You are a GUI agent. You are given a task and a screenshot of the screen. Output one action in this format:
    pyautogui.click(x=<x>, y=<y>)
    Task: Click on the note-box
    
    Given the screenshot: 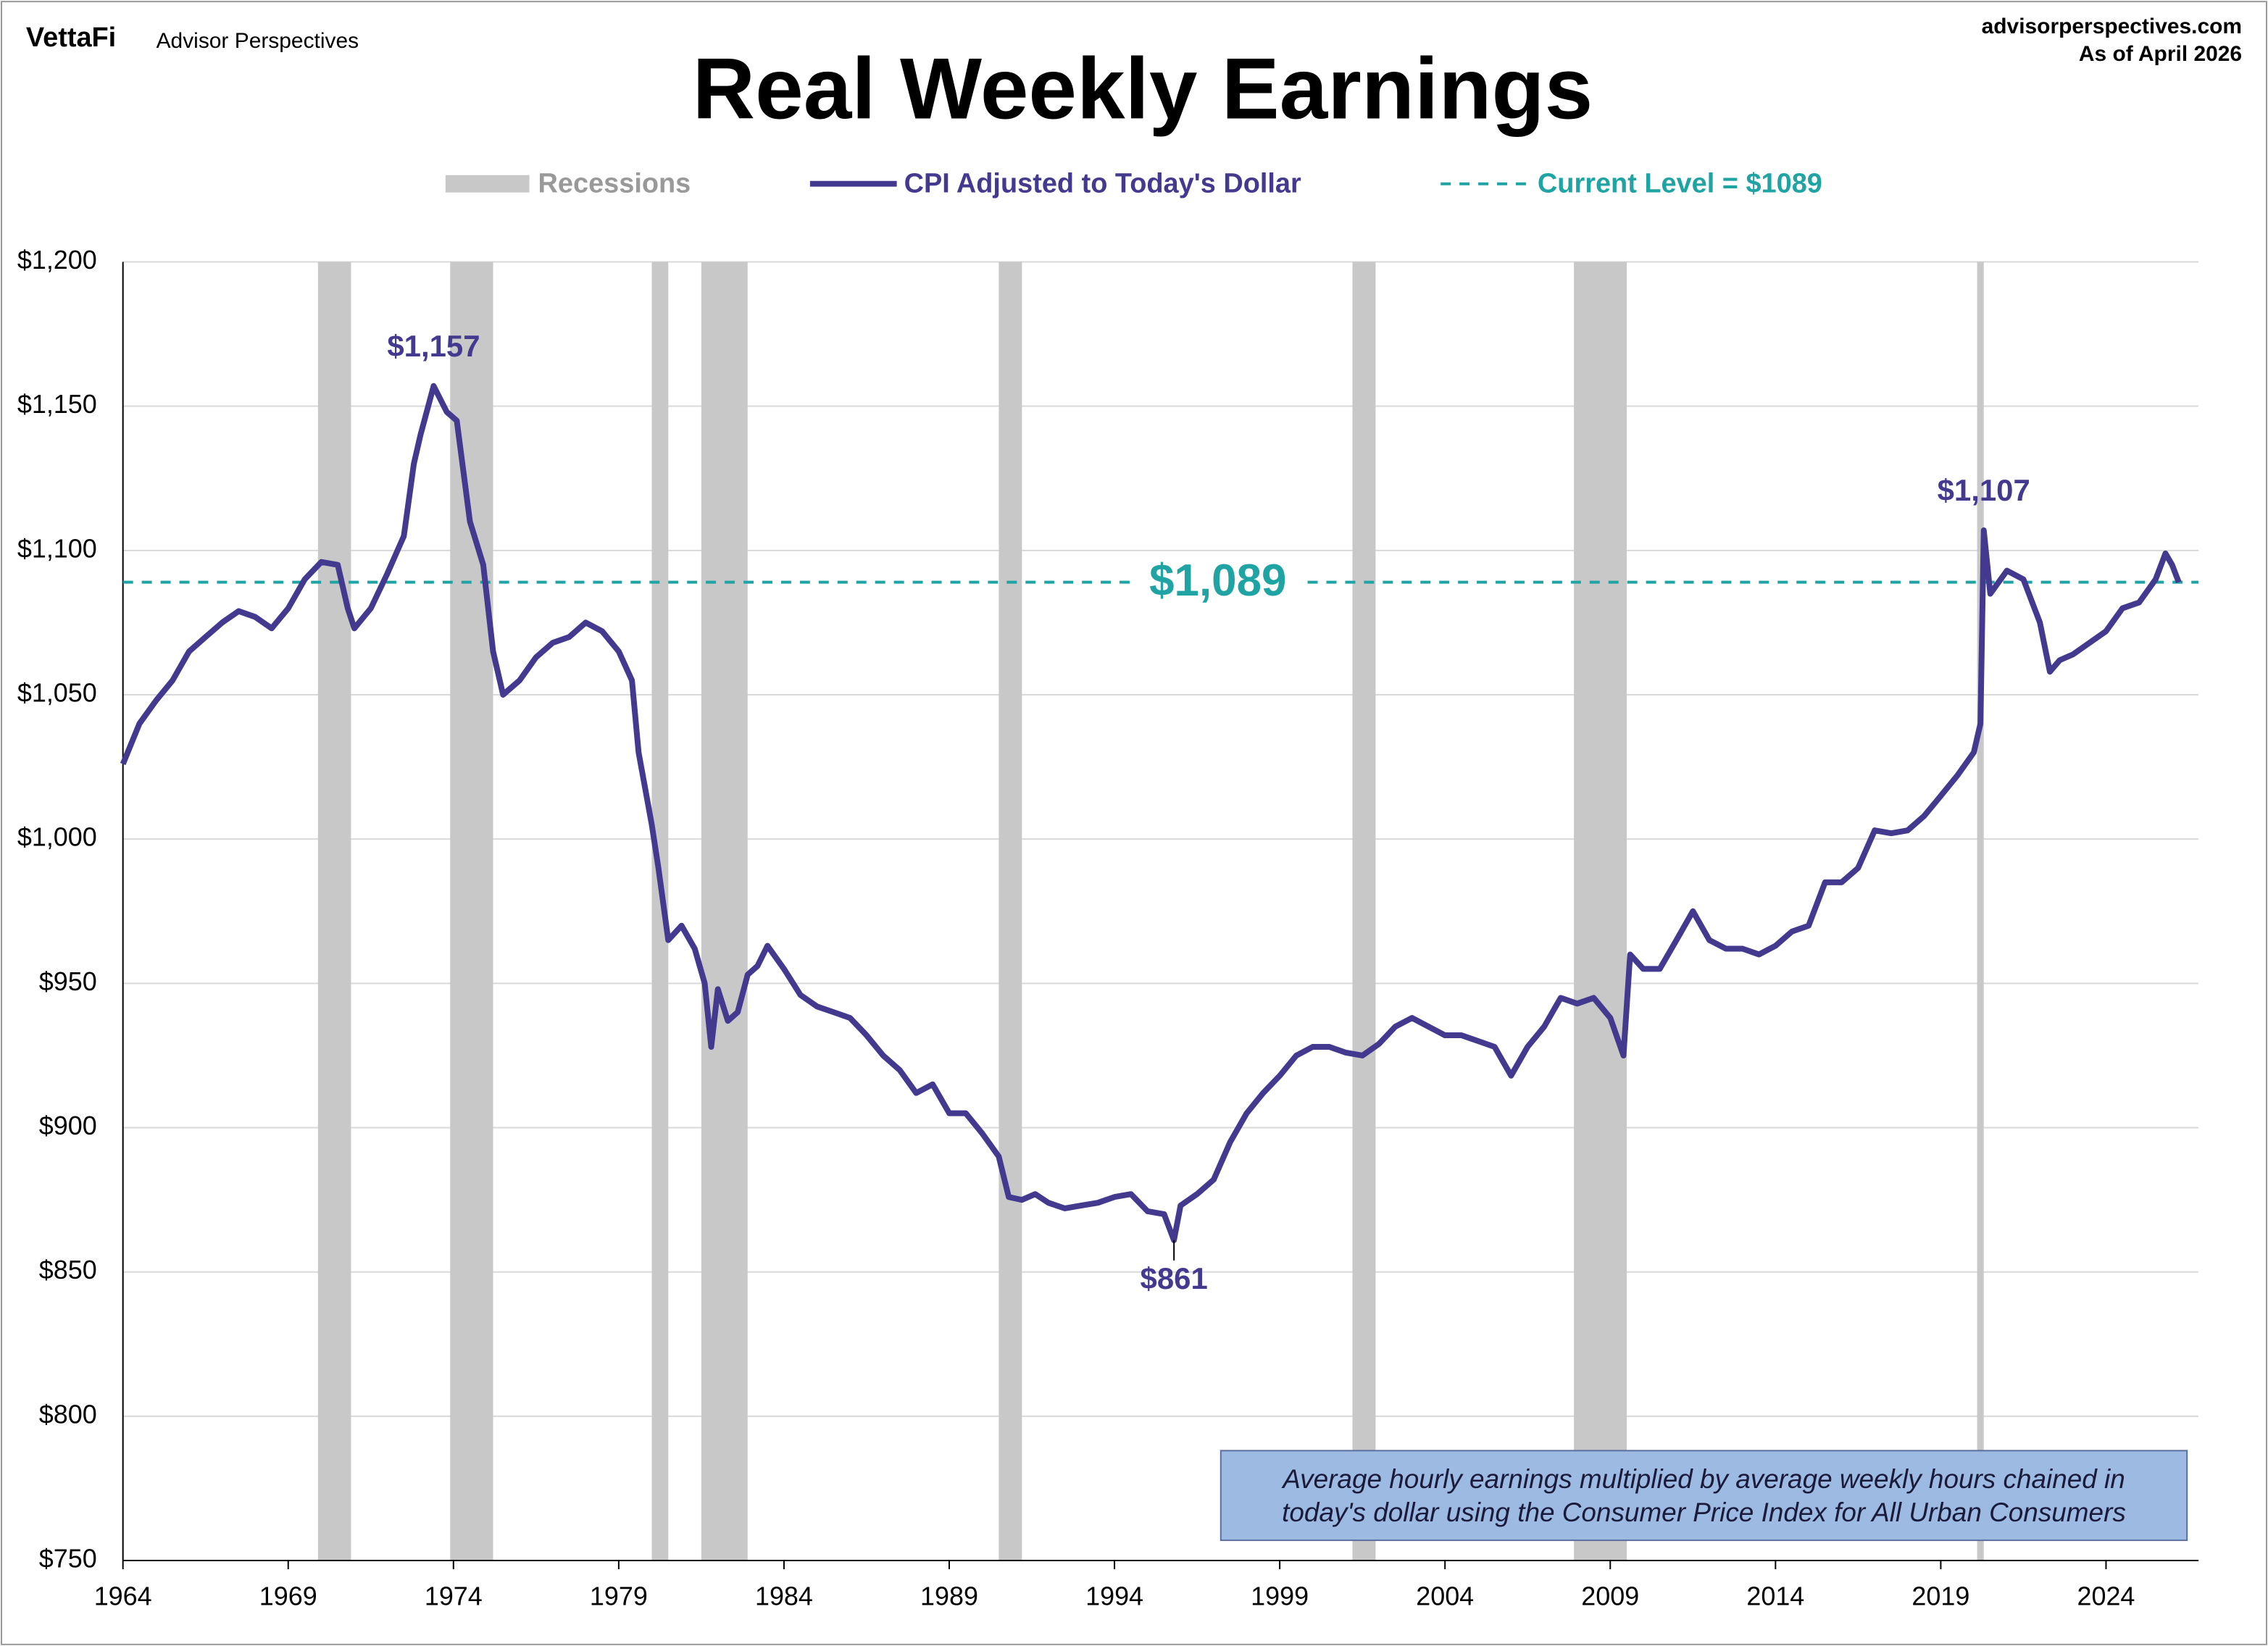 What is the action you would take?
    pyautogui.click(x=1704, y=1496)
    